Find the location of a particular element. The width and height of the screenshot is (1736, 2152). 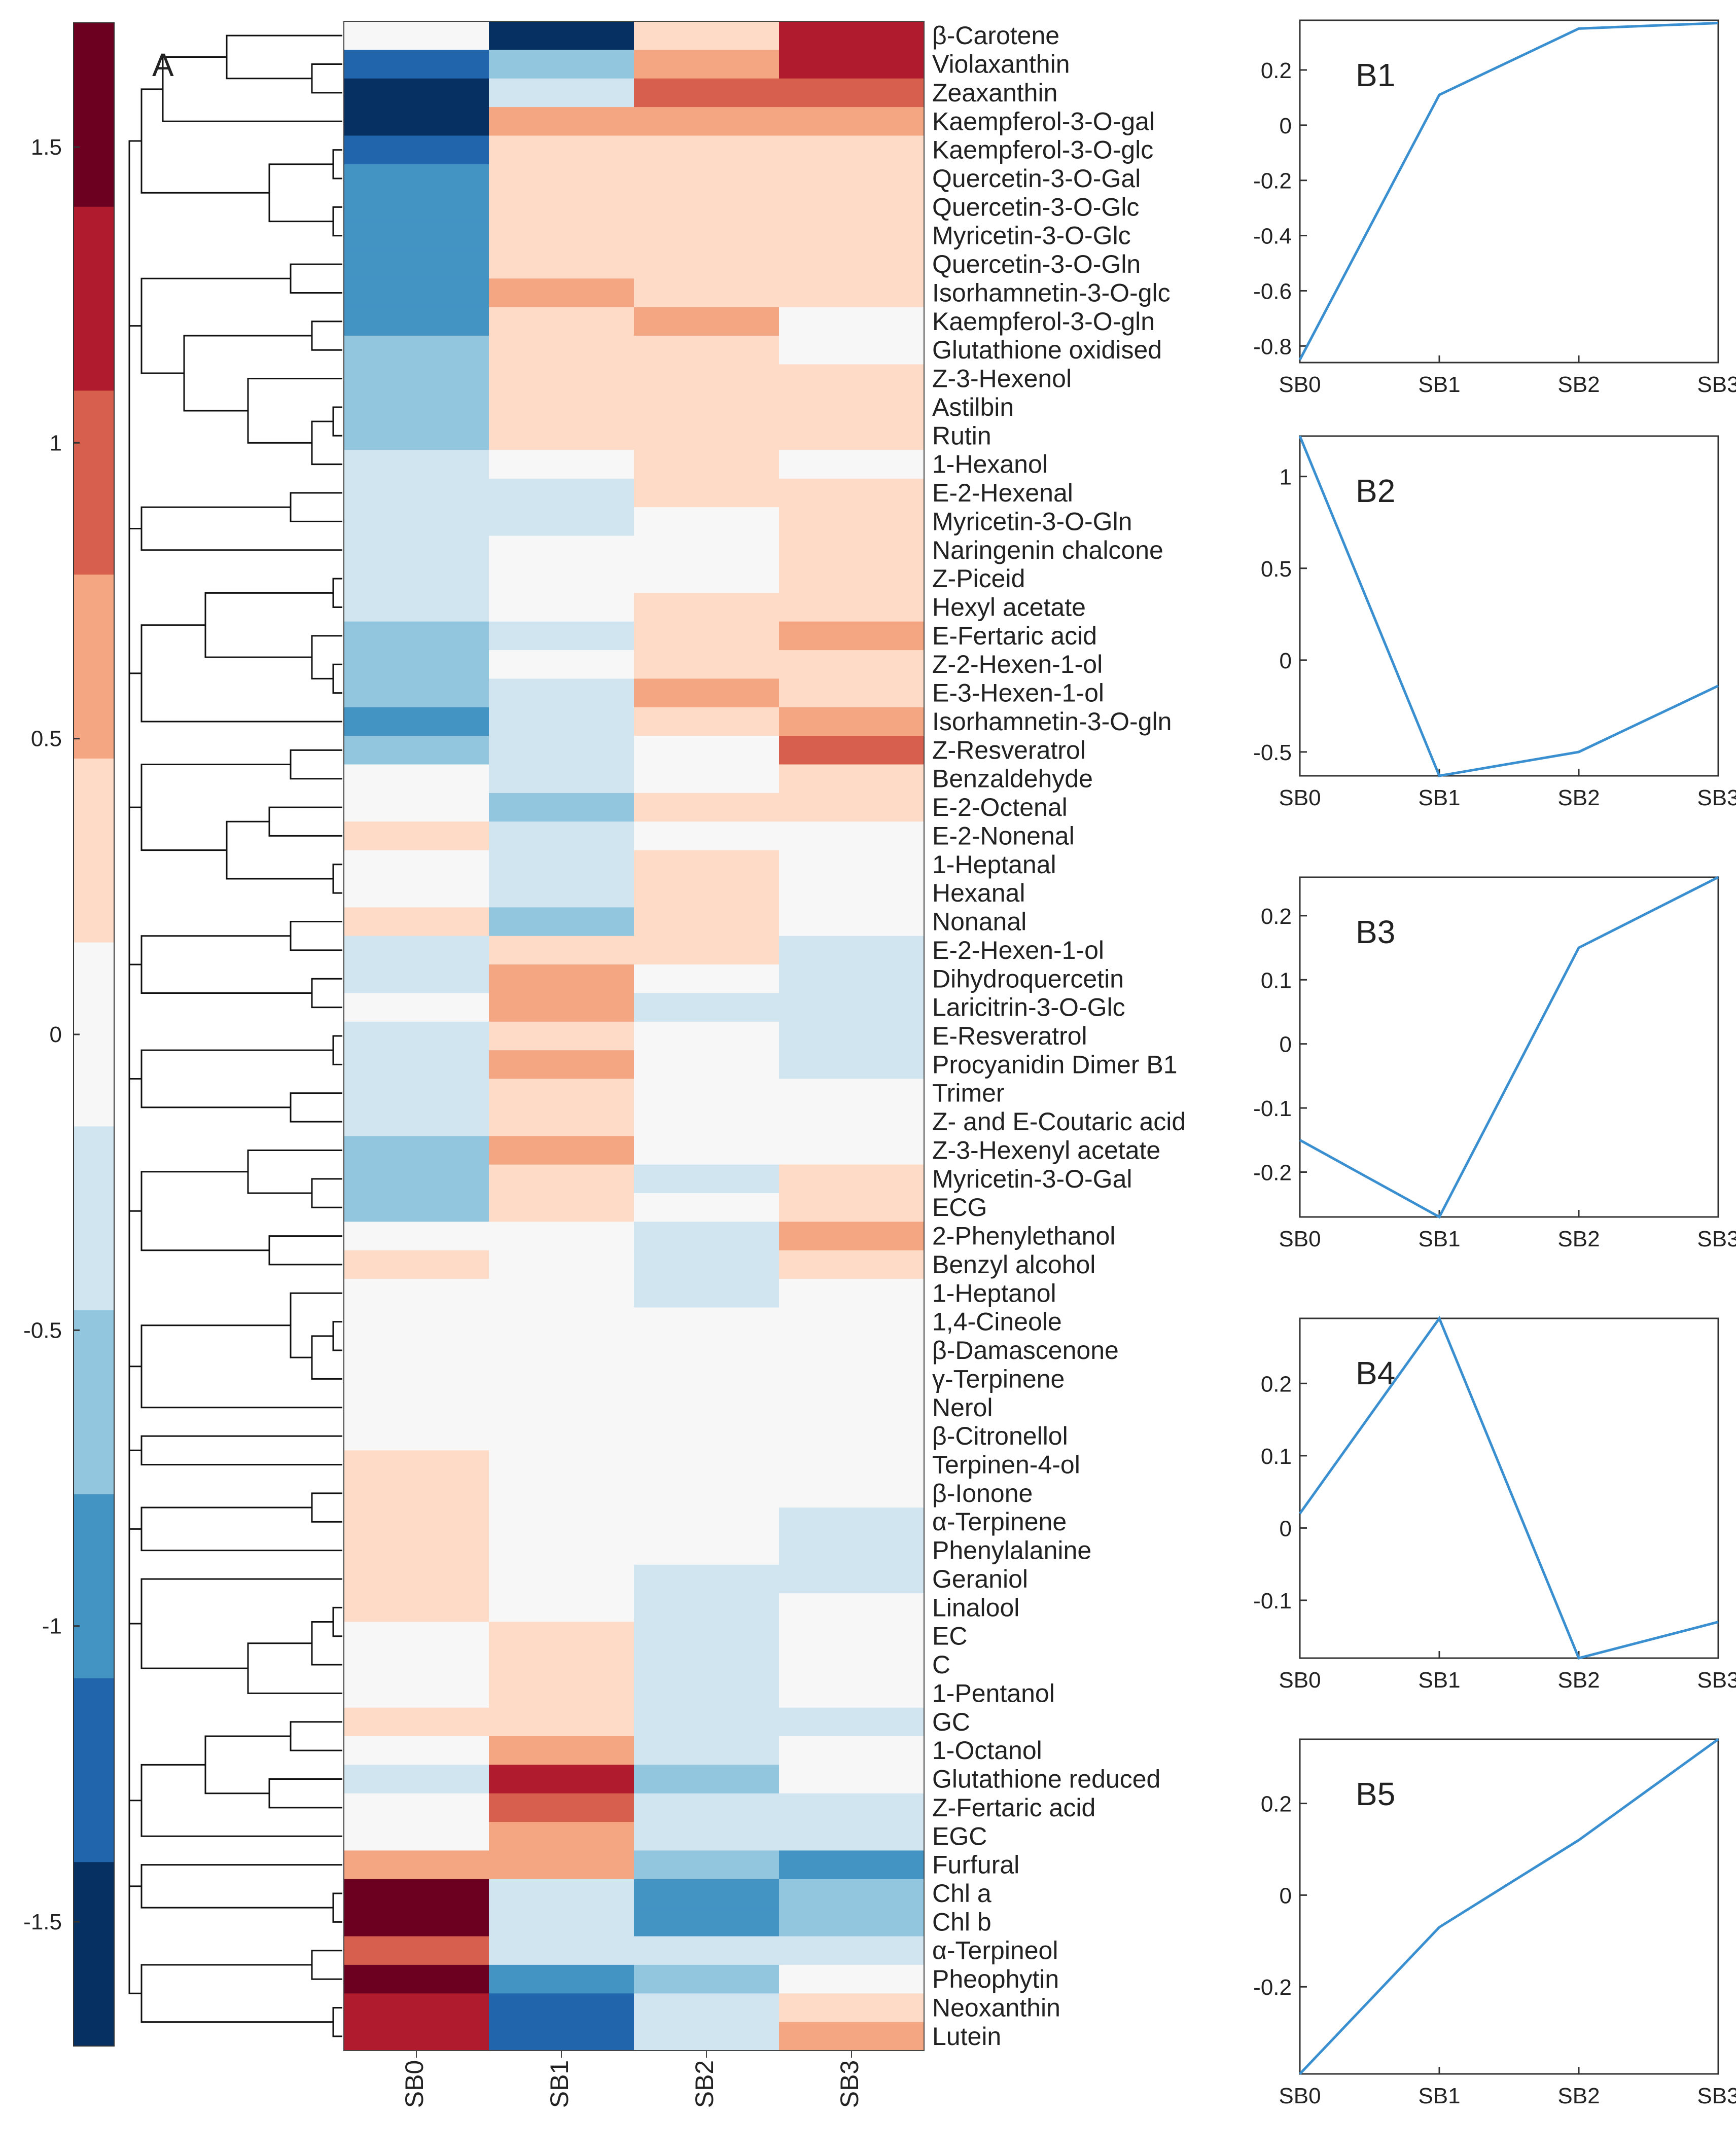

row-label: E-2-Hexenal is located at coordinates (1002, 493).